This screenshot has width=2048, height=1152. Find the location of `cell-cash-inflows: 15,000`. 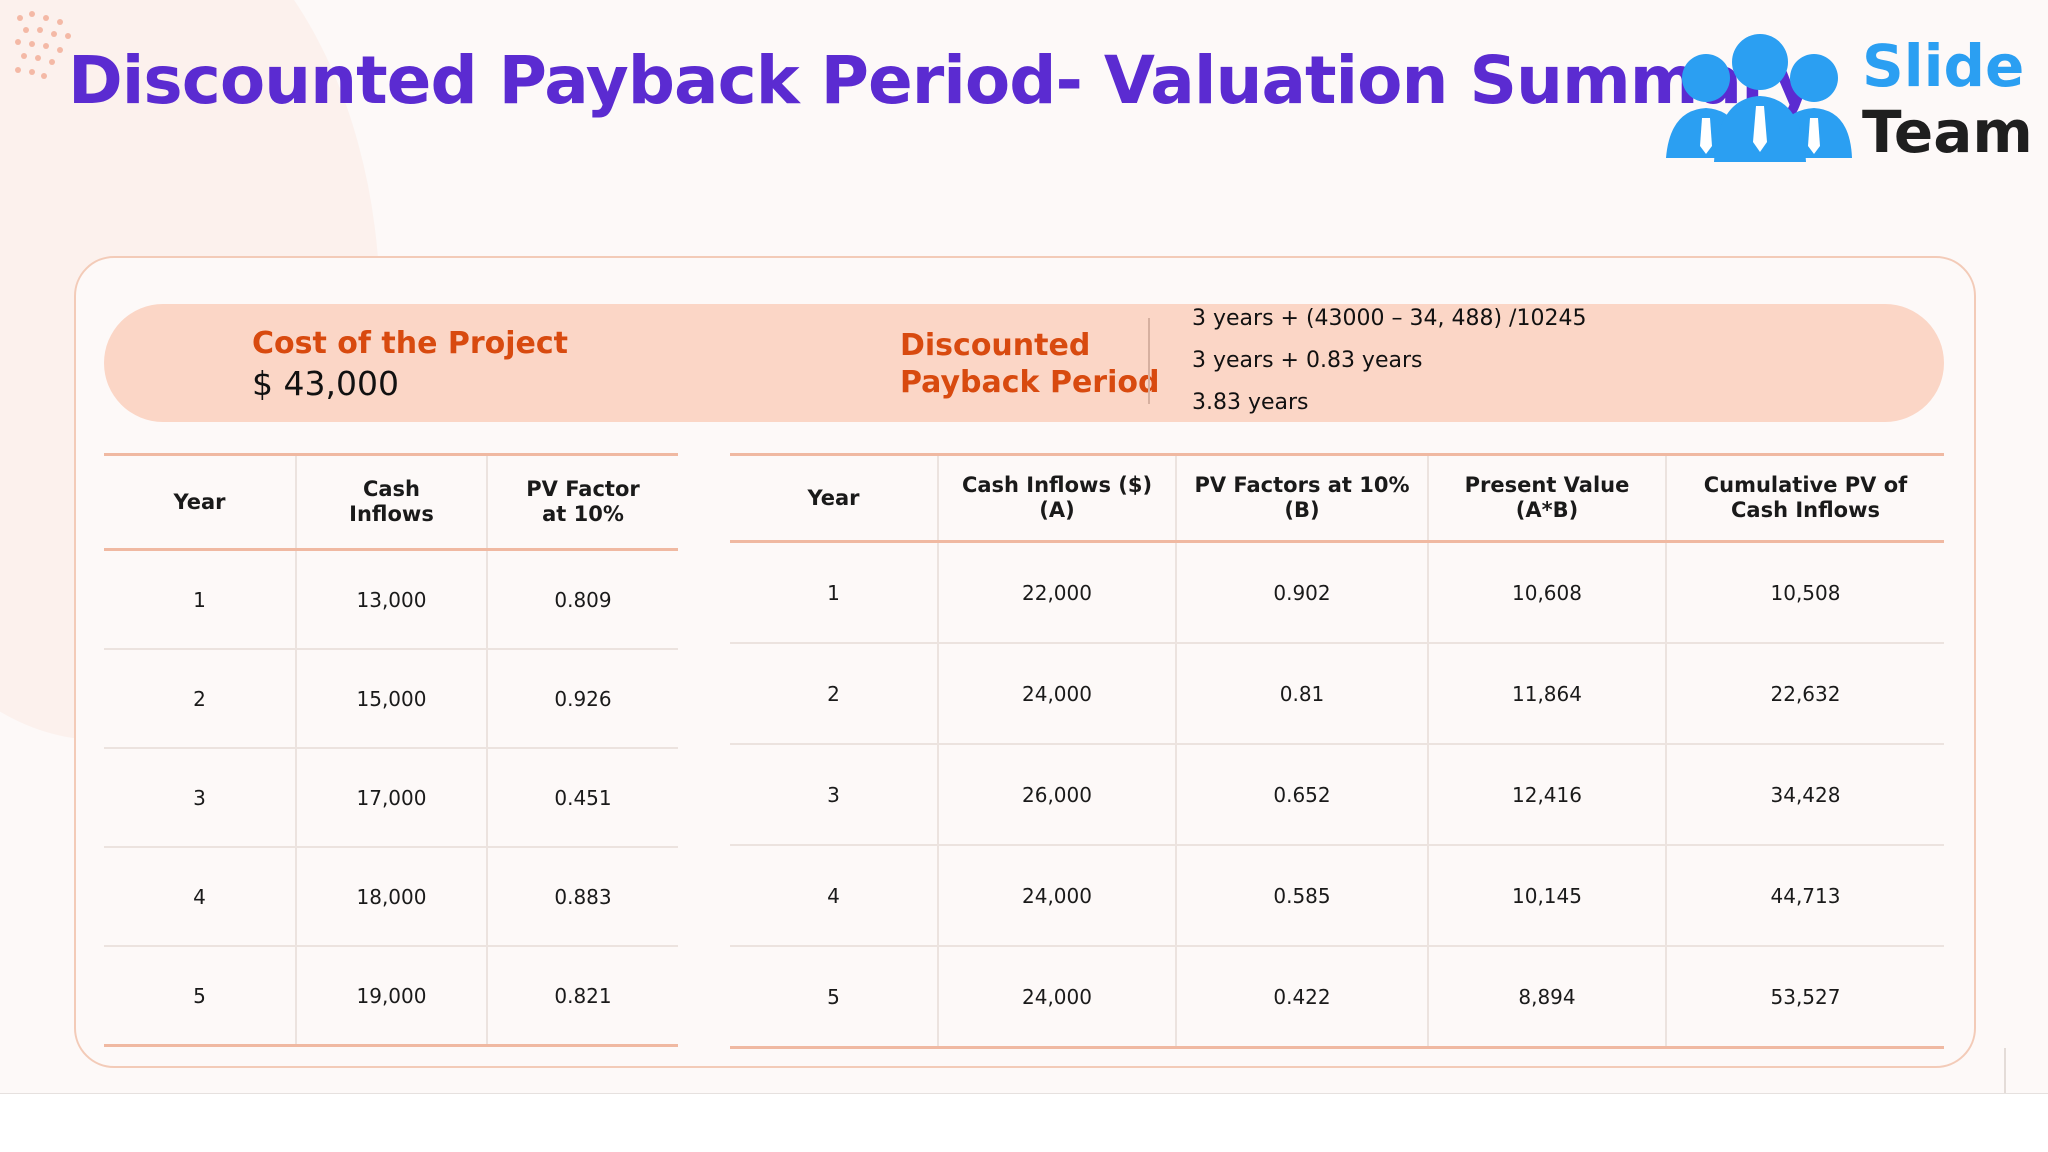

cell-cash-inflows: 15,000 is located at coordinates (392, 699).